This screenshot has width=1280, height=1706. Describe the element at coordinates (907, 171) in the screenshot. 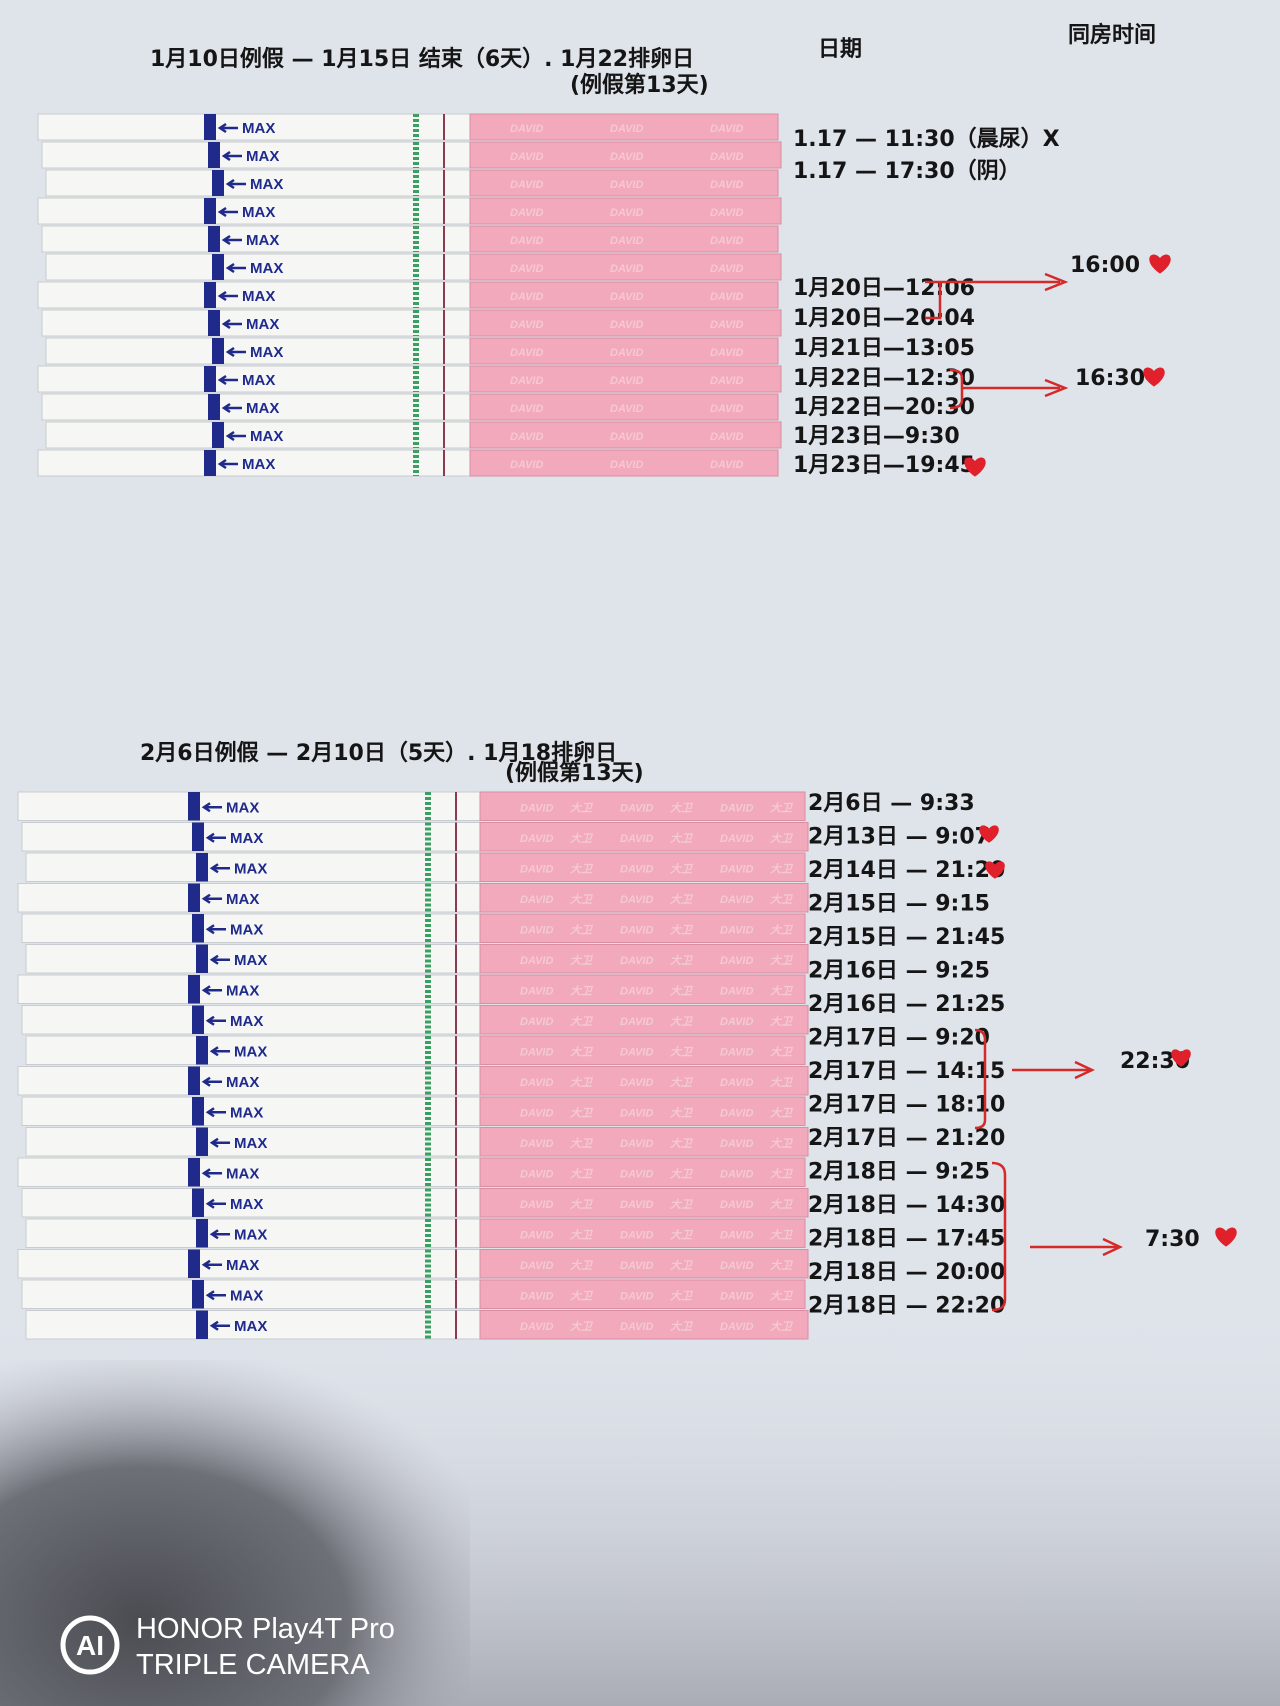

I see `date-entry: 1.17 — 17:30（阴）` at that location.